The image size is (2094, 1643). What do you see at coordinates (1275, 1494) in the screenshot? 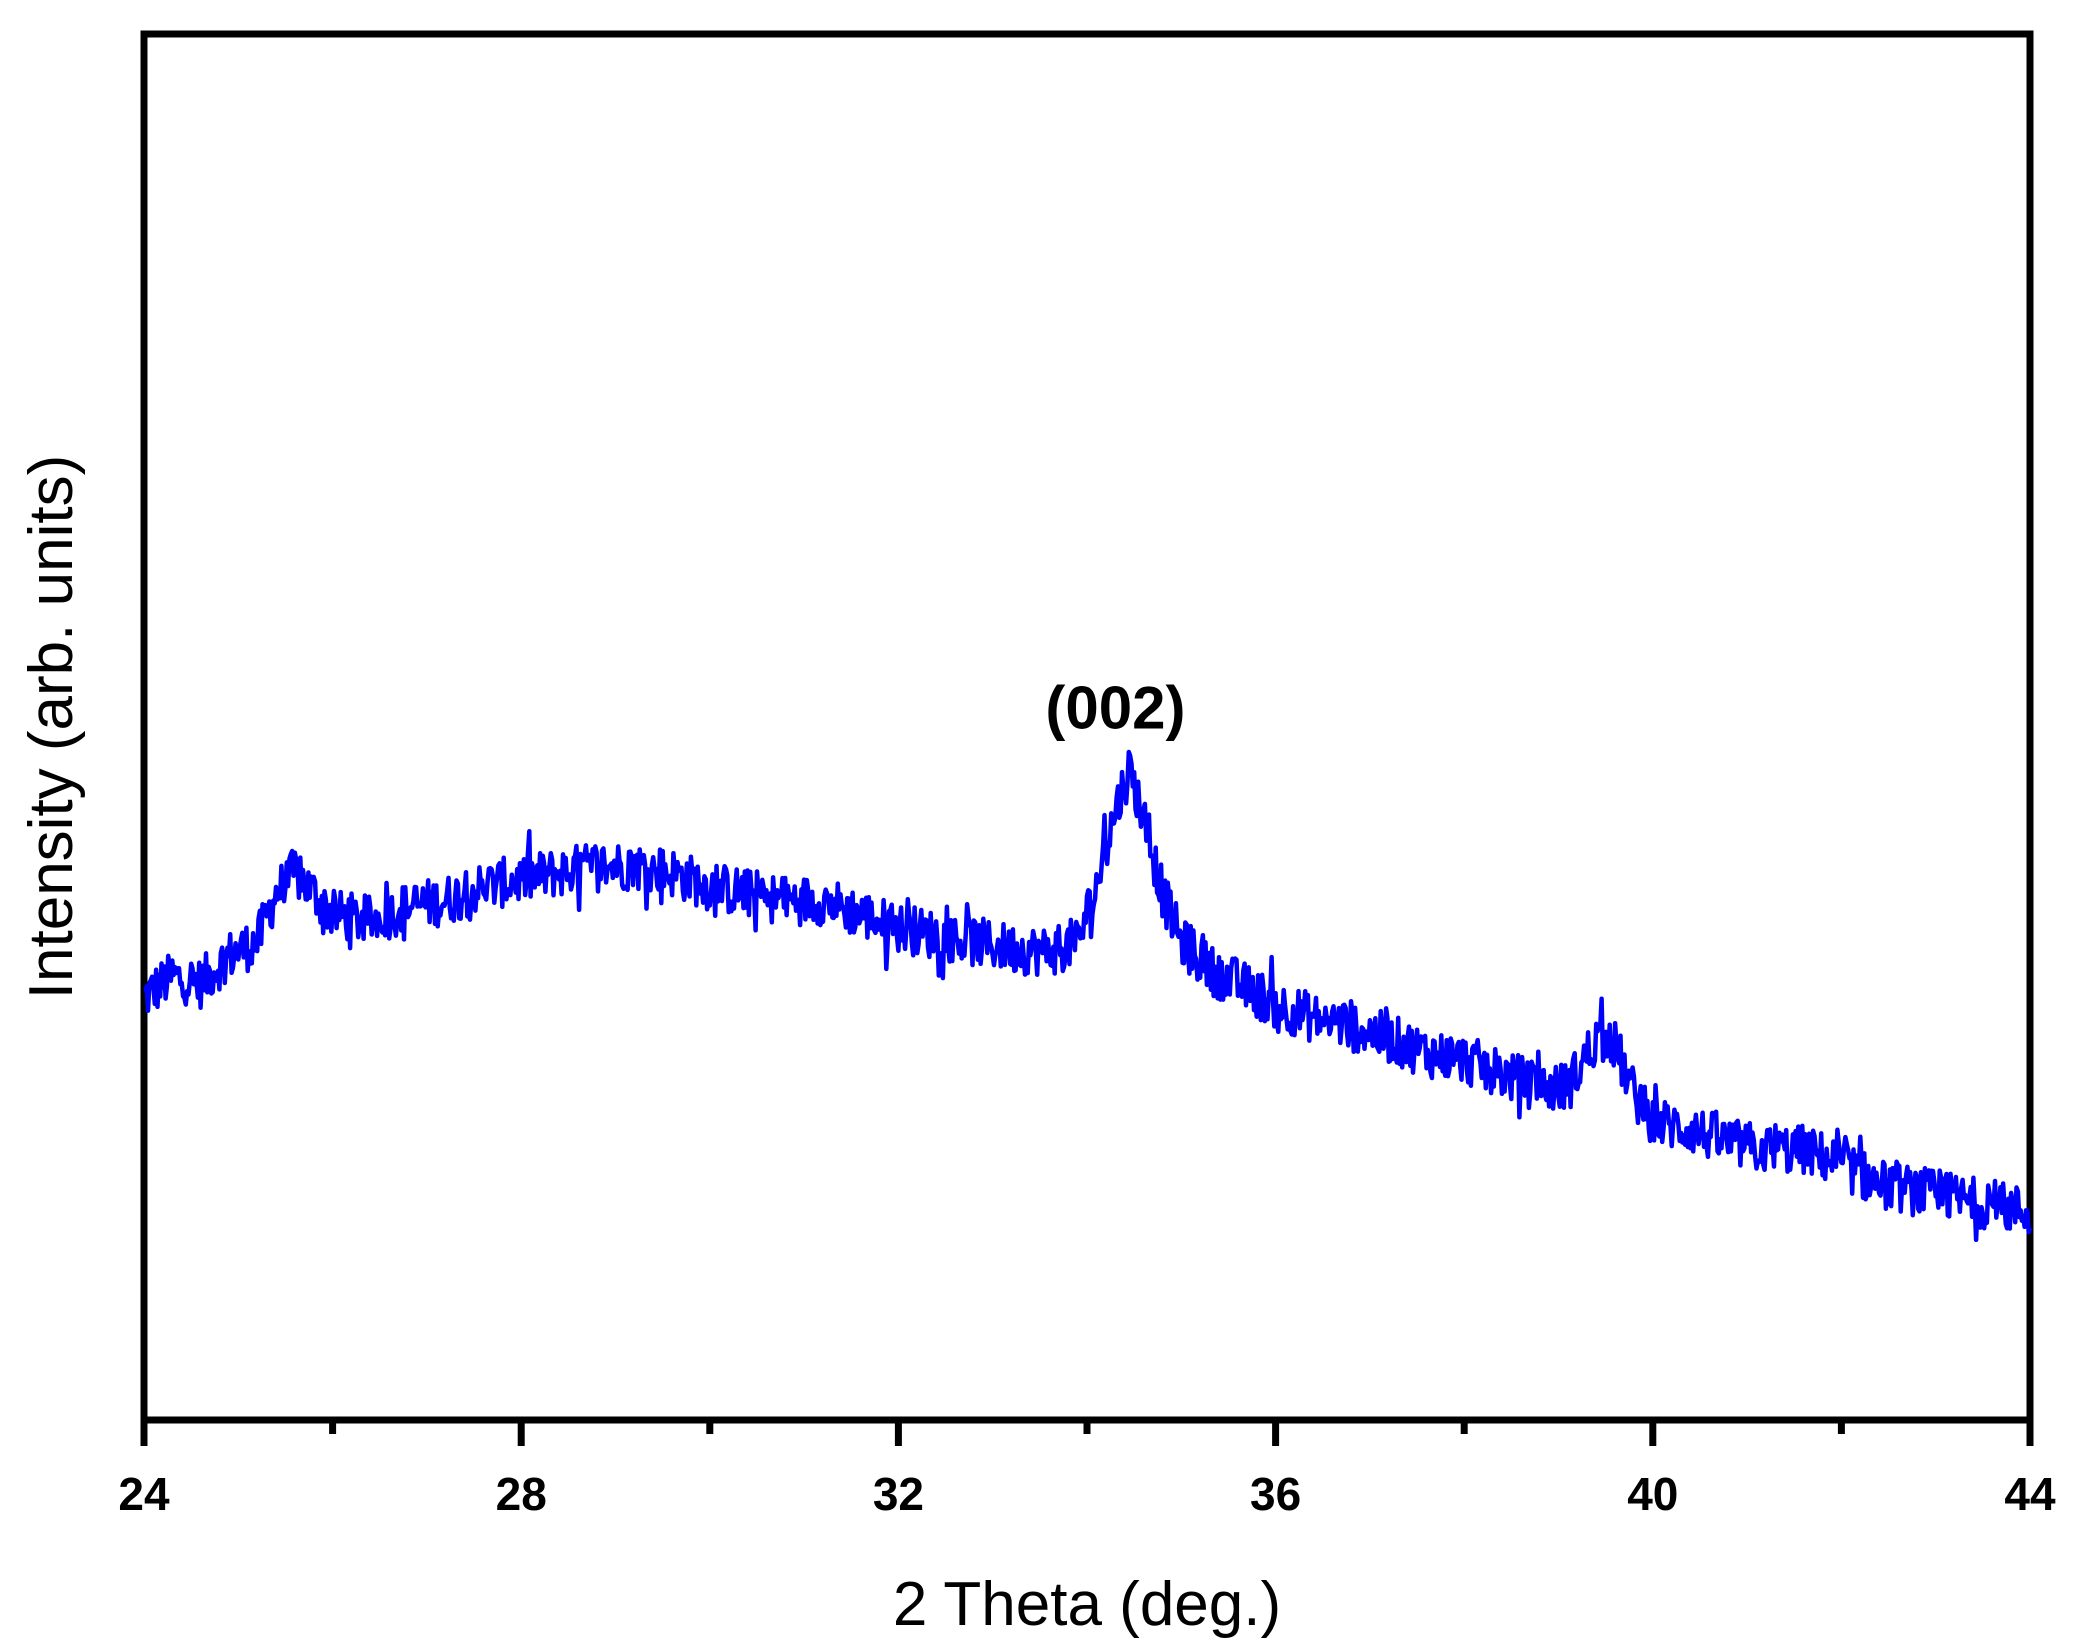
I see `x-tick-label: 36` at bounding box center [1275, 1494].